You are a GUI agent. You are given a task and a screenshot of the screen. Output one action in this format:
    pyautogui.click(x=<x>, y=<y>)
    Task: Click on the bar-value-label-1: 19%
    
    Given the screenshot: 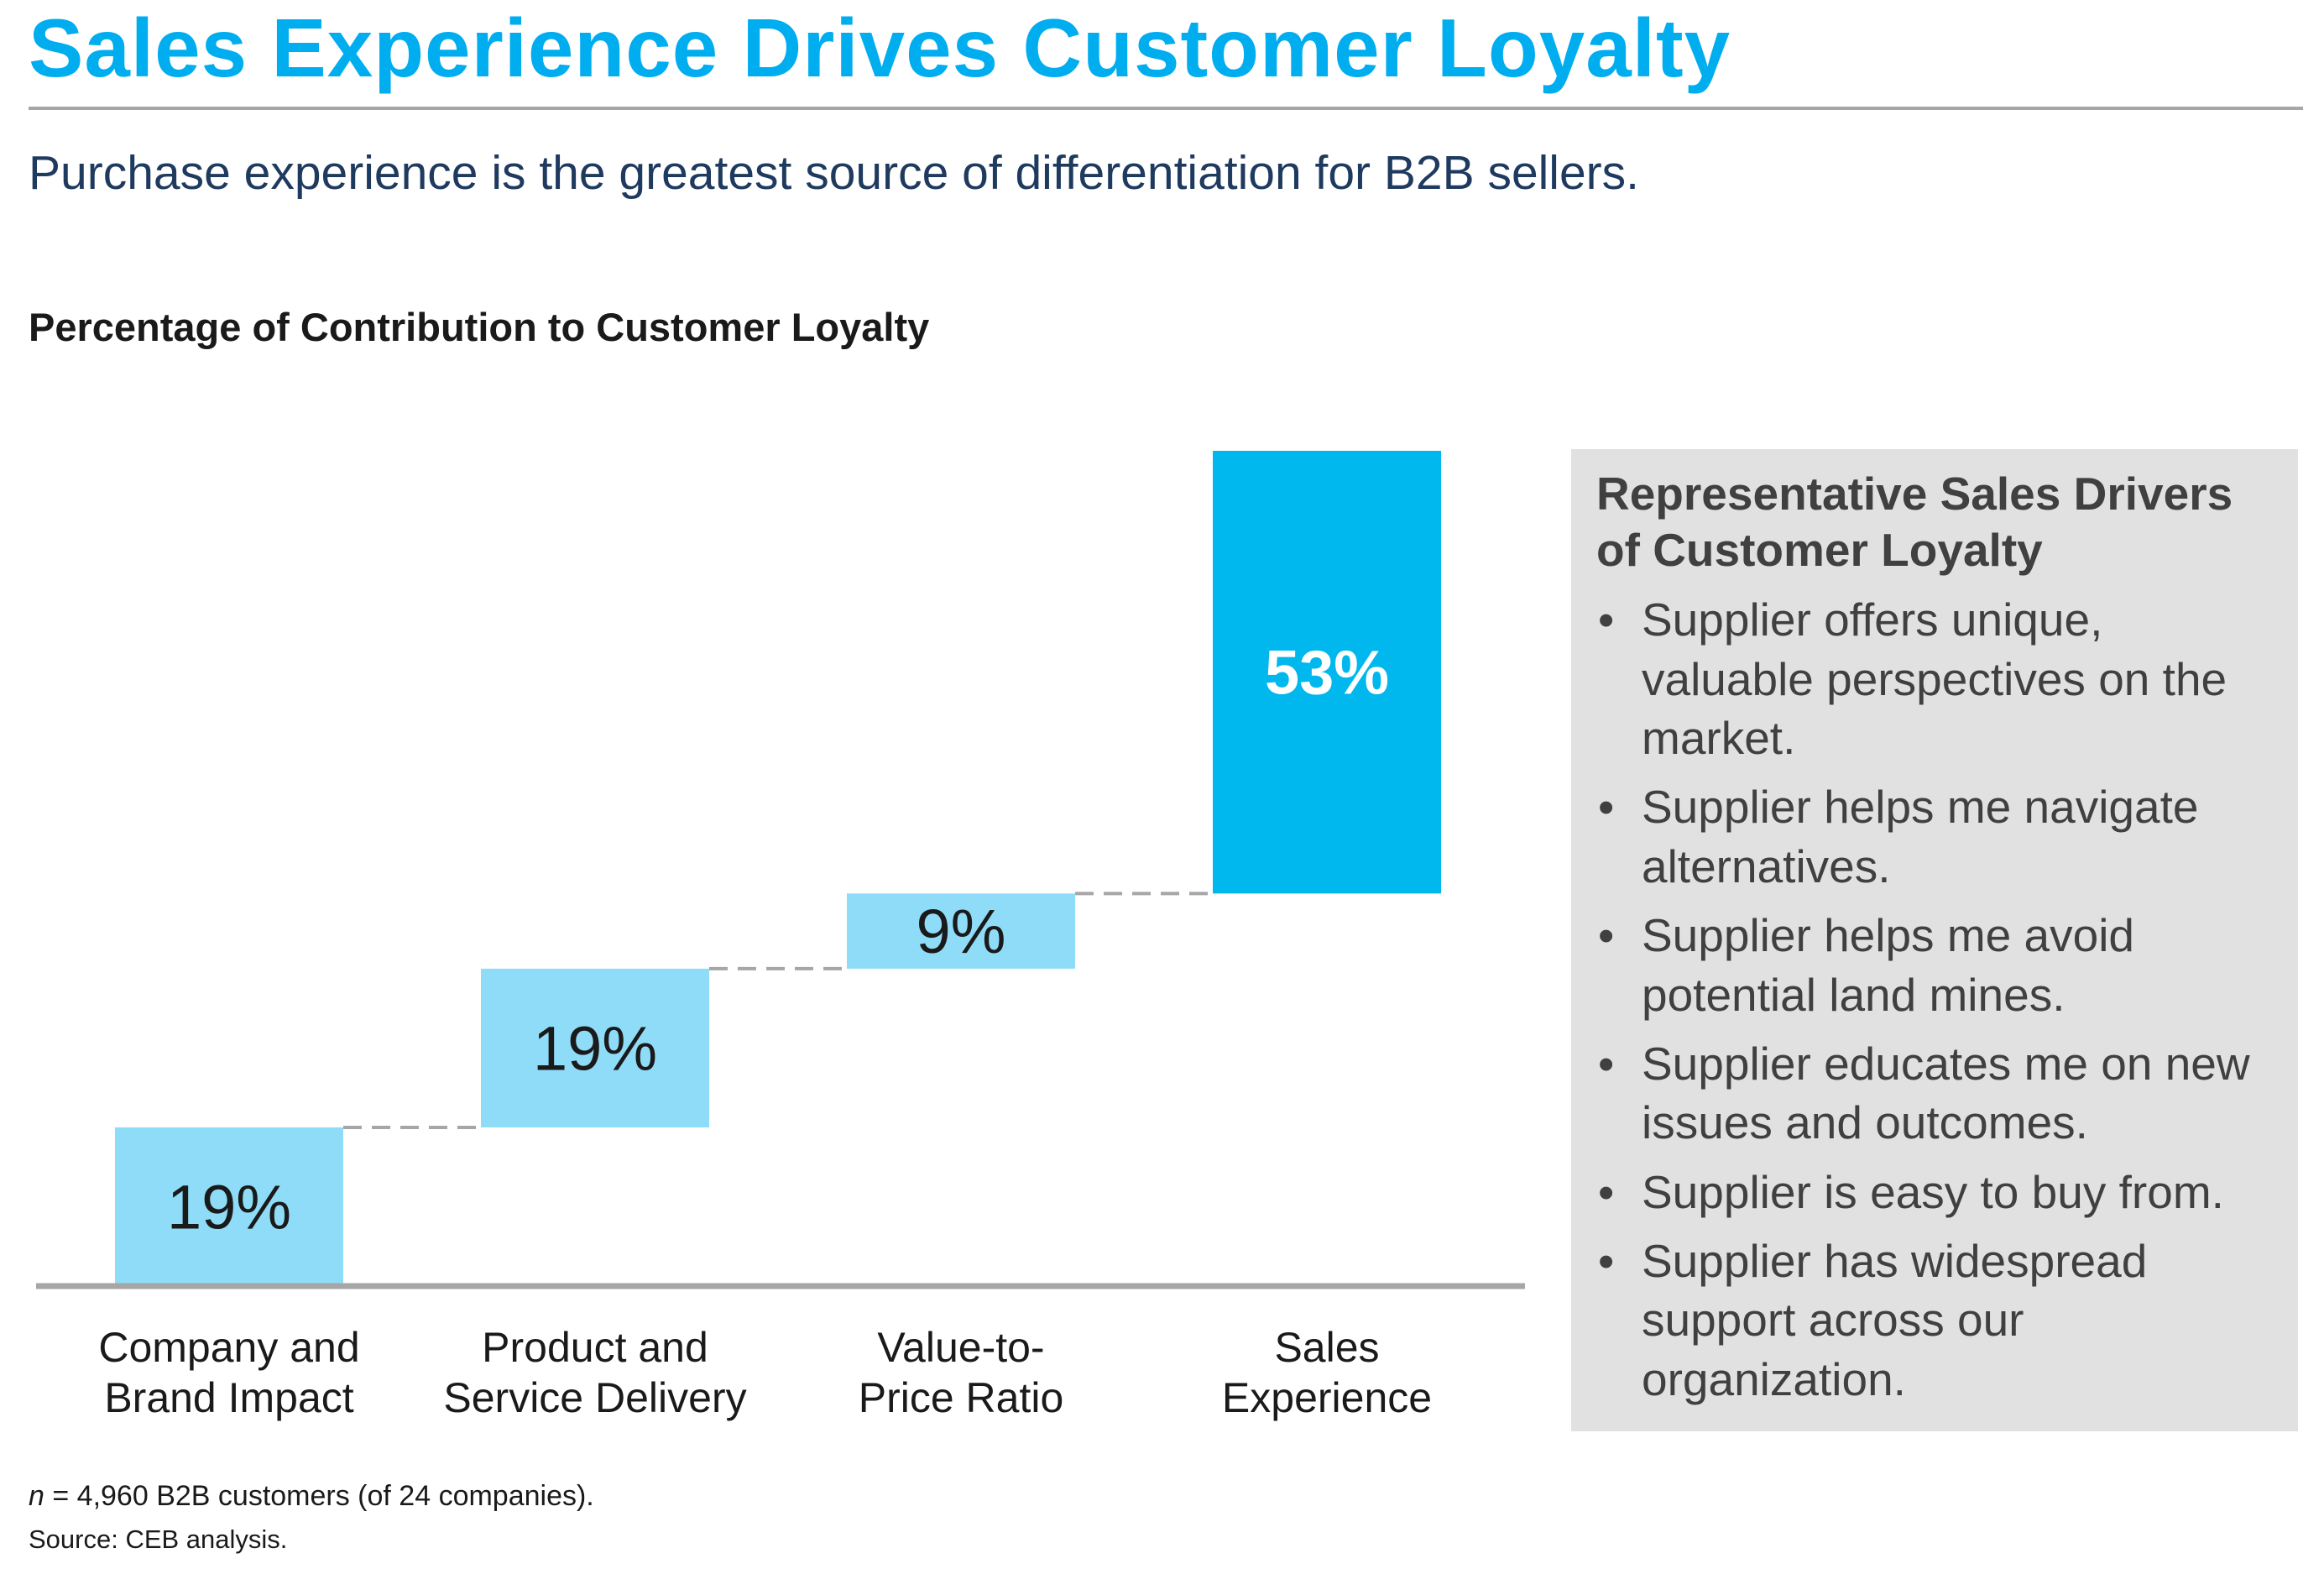 What is the action you would take?
    pyautogui.click(x=229, y=1207)
    